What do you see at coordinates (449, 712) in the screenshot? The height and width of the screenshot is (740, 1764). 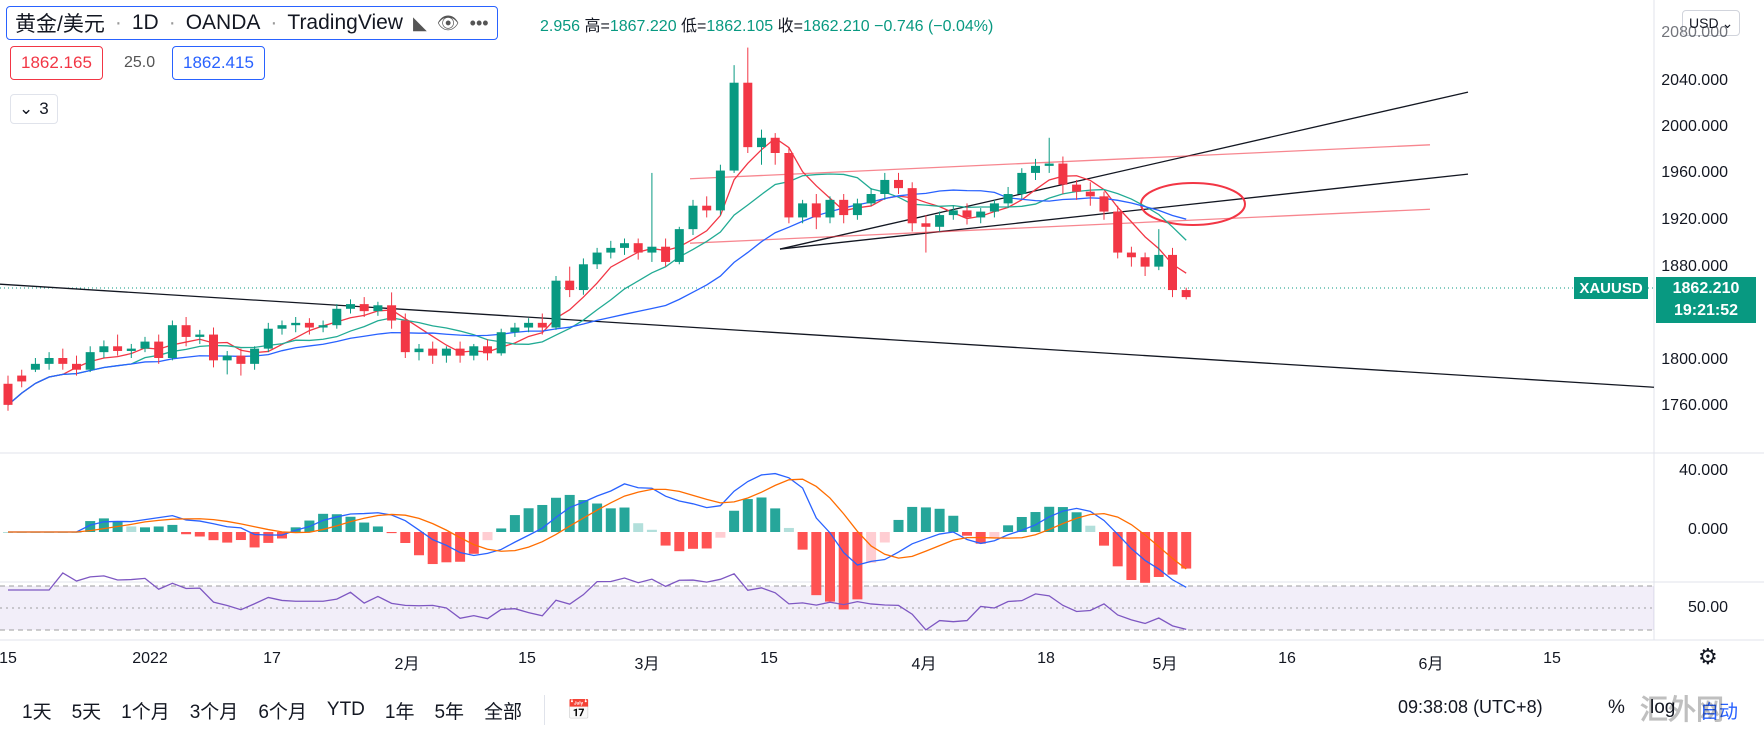 I see `range-5y: 5年` at bounding box center [449, 712].